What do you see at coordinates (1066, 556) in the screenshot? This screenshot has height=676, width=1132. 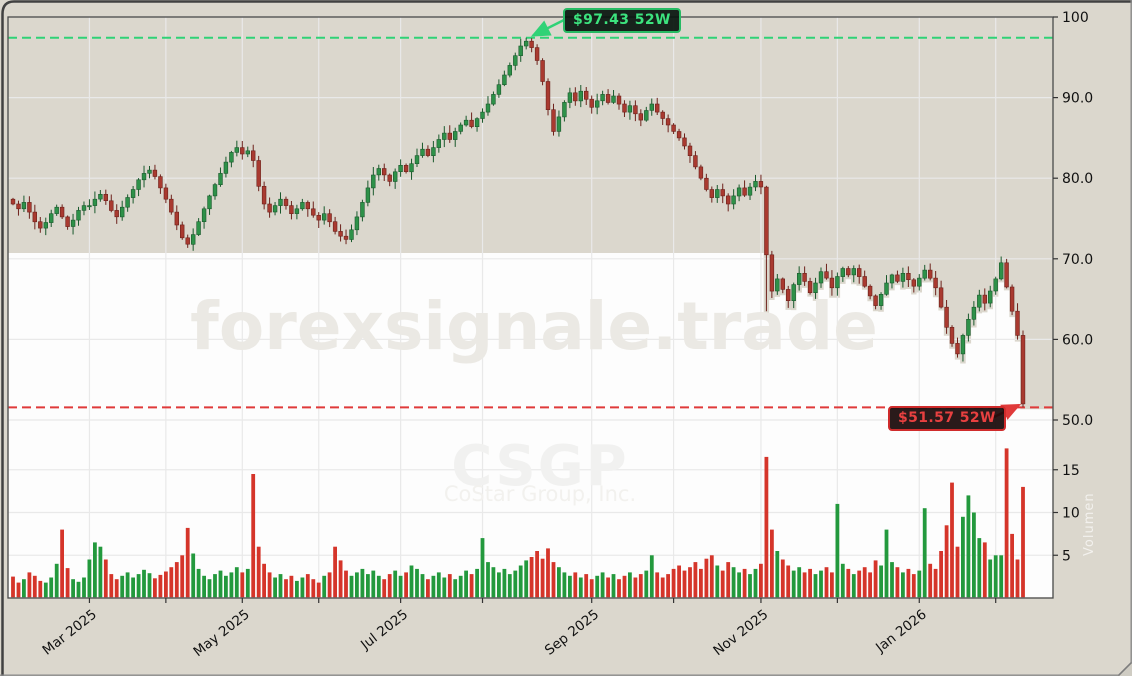 I see `svg-text: 5` at bounding box center [1066, 556].